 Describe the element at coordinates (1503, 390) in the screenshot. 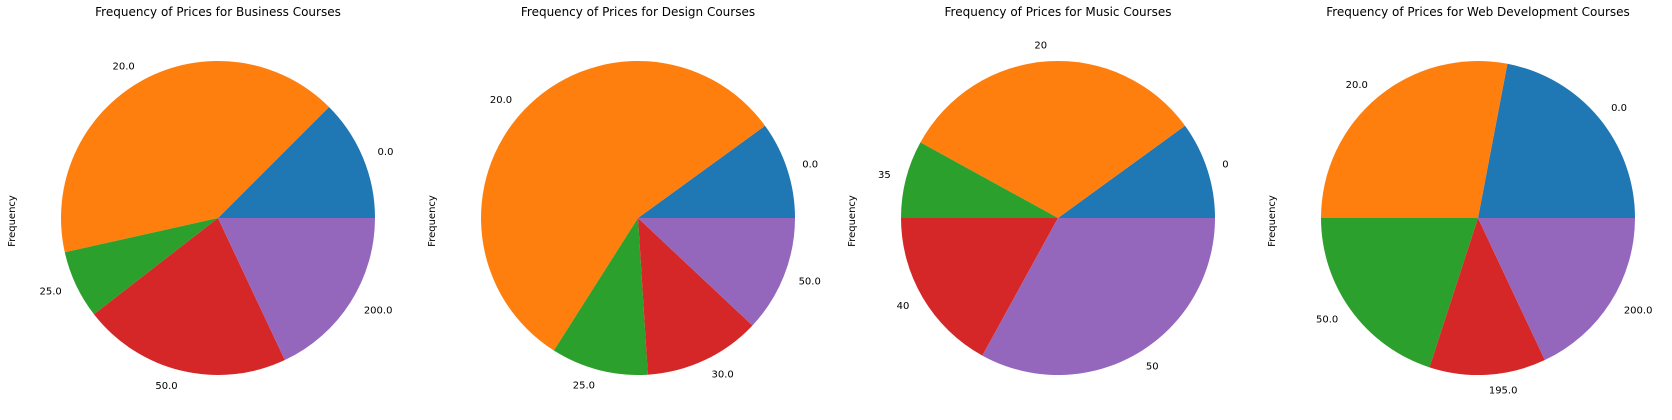

I see `pie-slice-label: 195.0` at that location.